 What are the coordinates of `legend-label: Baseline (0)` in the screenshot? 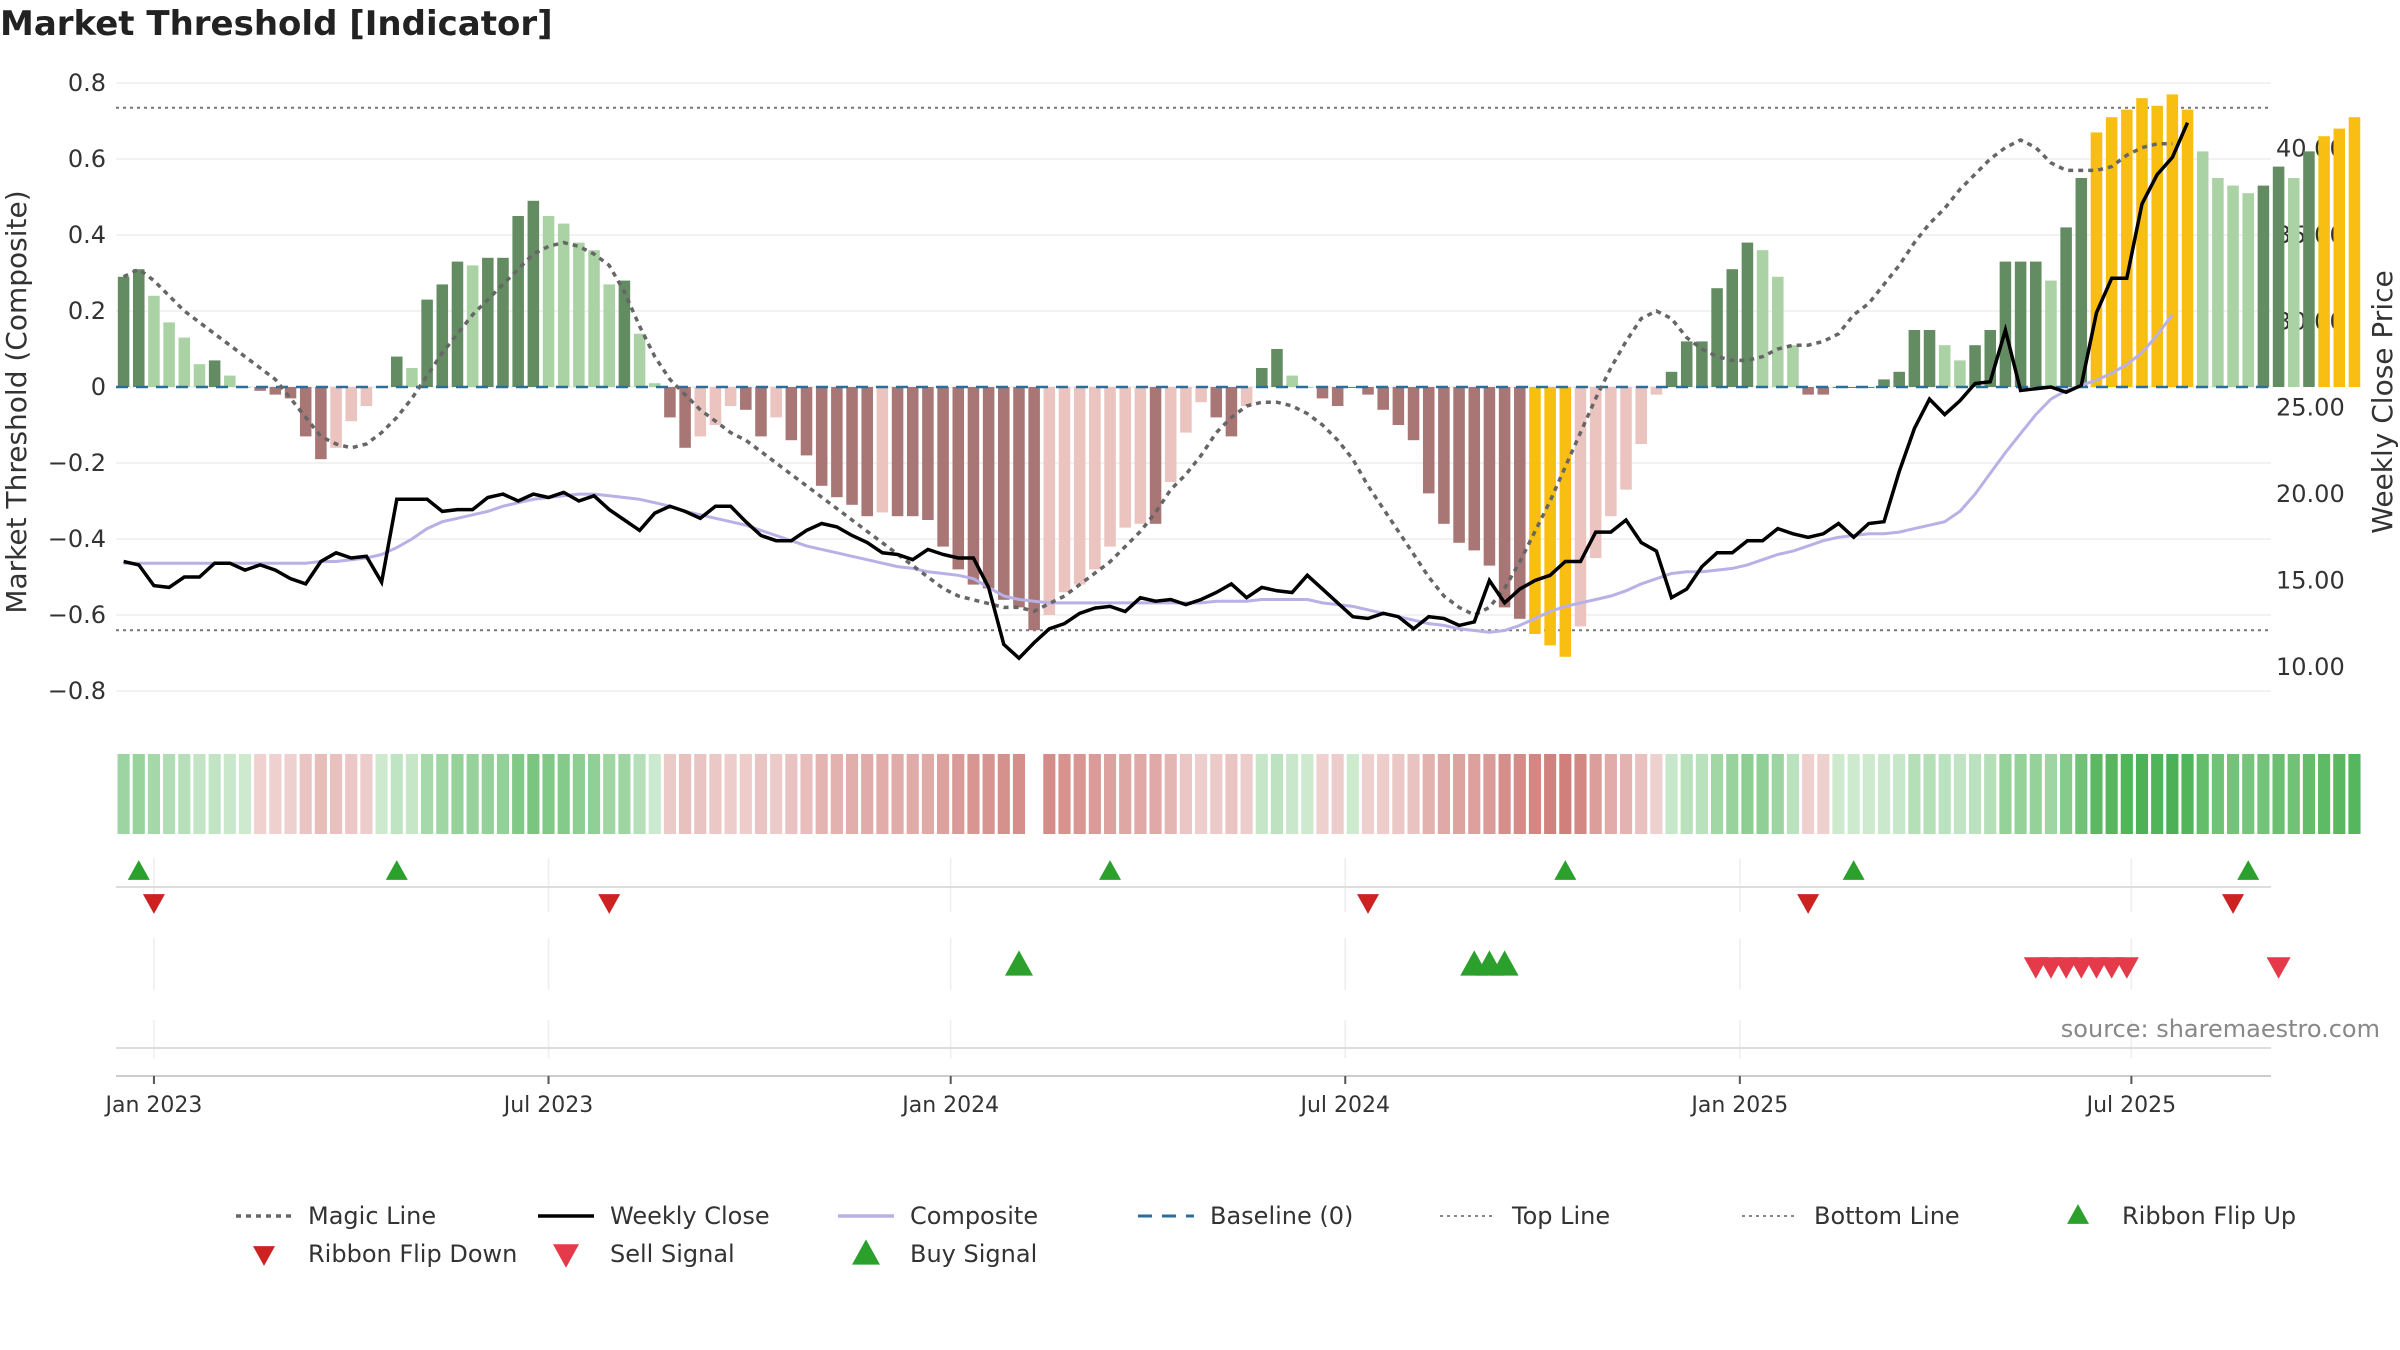 It's located at (1281, 1216).